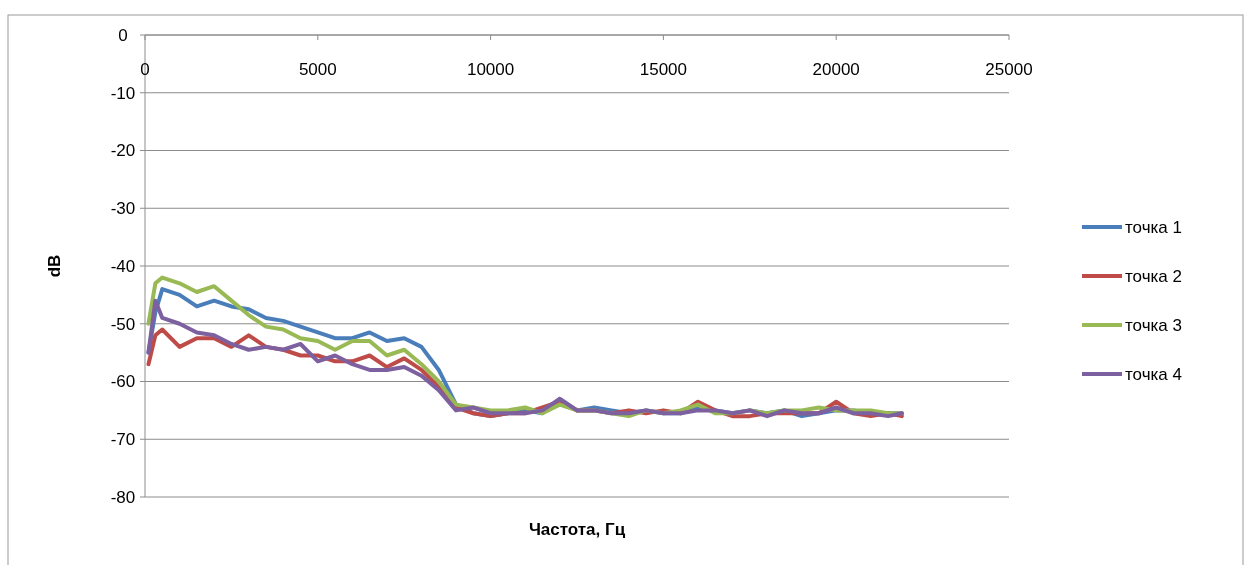  I want to click on x-tick-label: 5000, so click(317, 69).